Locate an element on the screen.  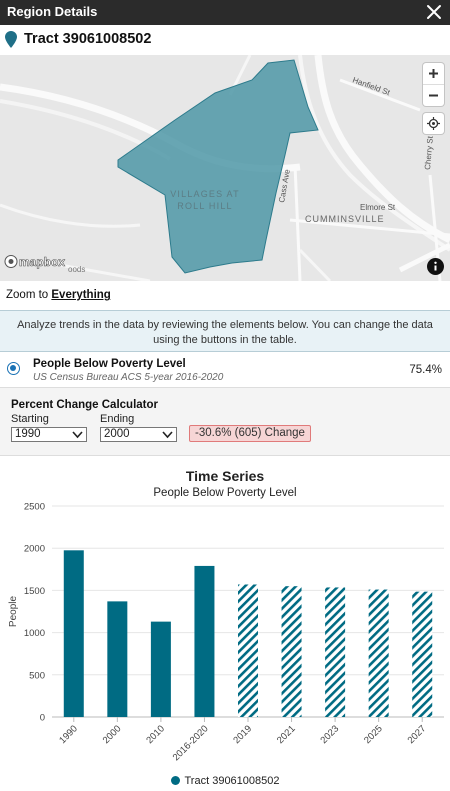
zoom-prefix: Zoom to is located at coordinates (29, 295).